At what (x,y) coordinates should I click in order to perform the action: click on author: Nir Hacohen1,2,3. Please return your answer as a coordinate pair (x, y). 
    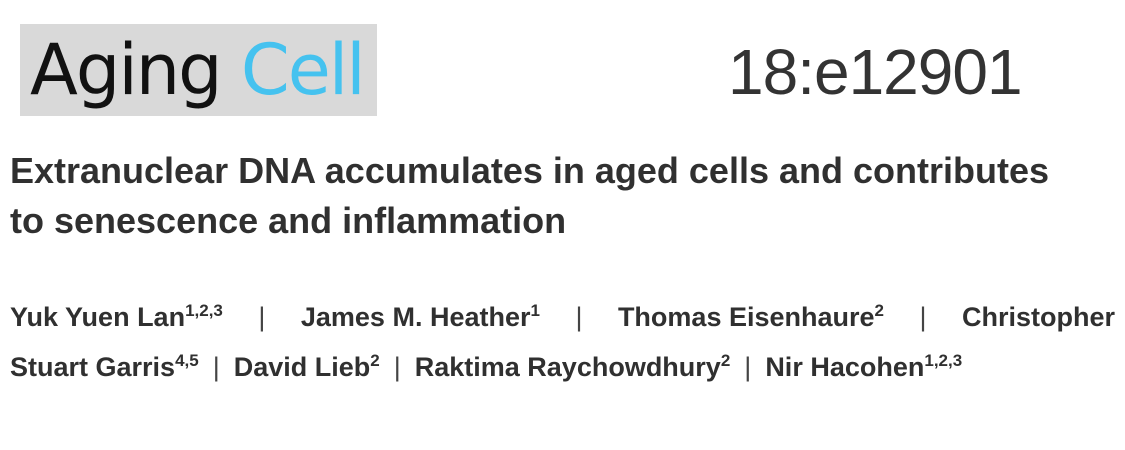
    Looking at the image, I should click on (863, 367).